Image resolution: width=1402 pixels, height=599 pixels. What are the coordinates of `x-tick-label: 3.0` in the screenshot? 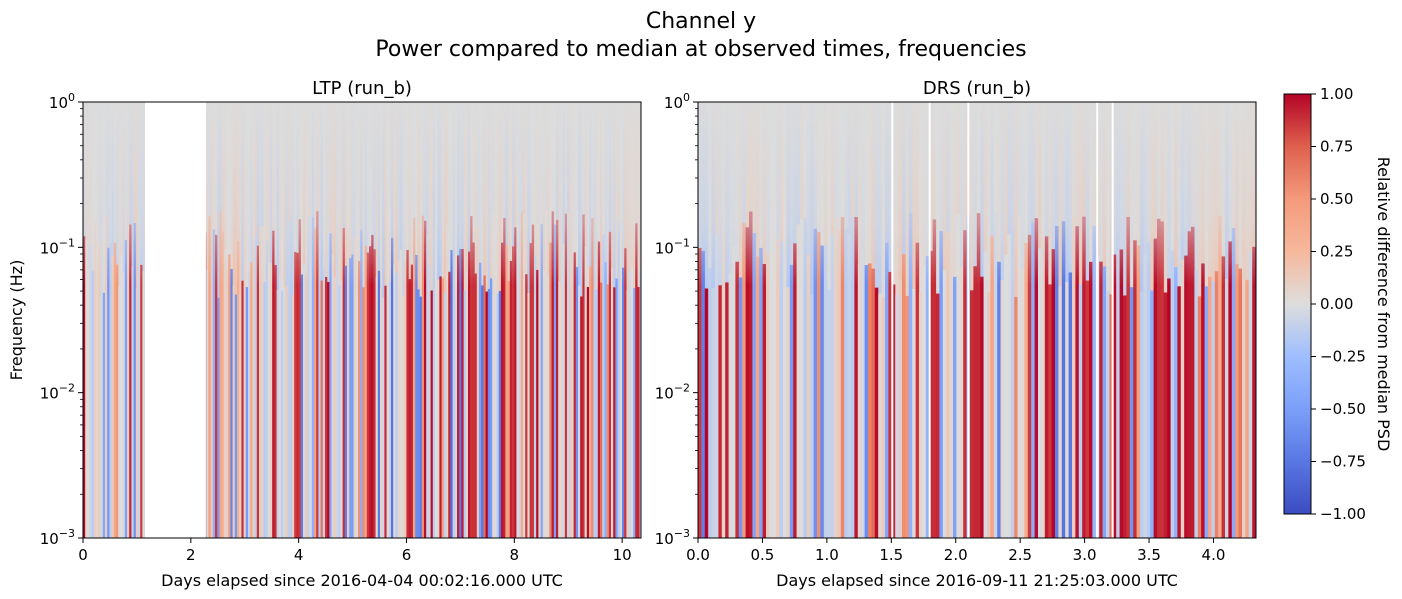 It's located at (1085, 555).